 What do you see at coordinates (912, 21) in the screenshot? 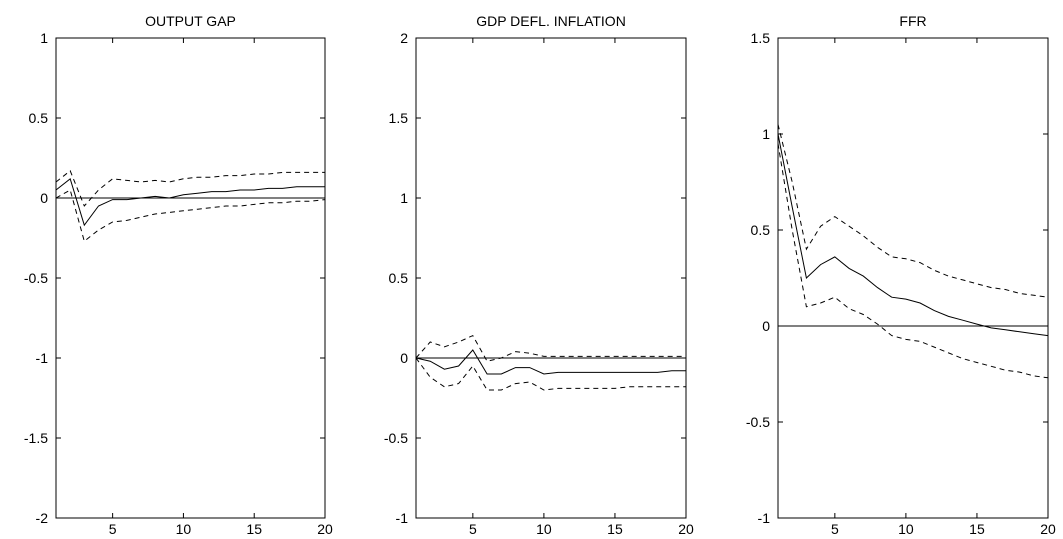
I see `chart-title: FFR` at bounding box center [912, 21].